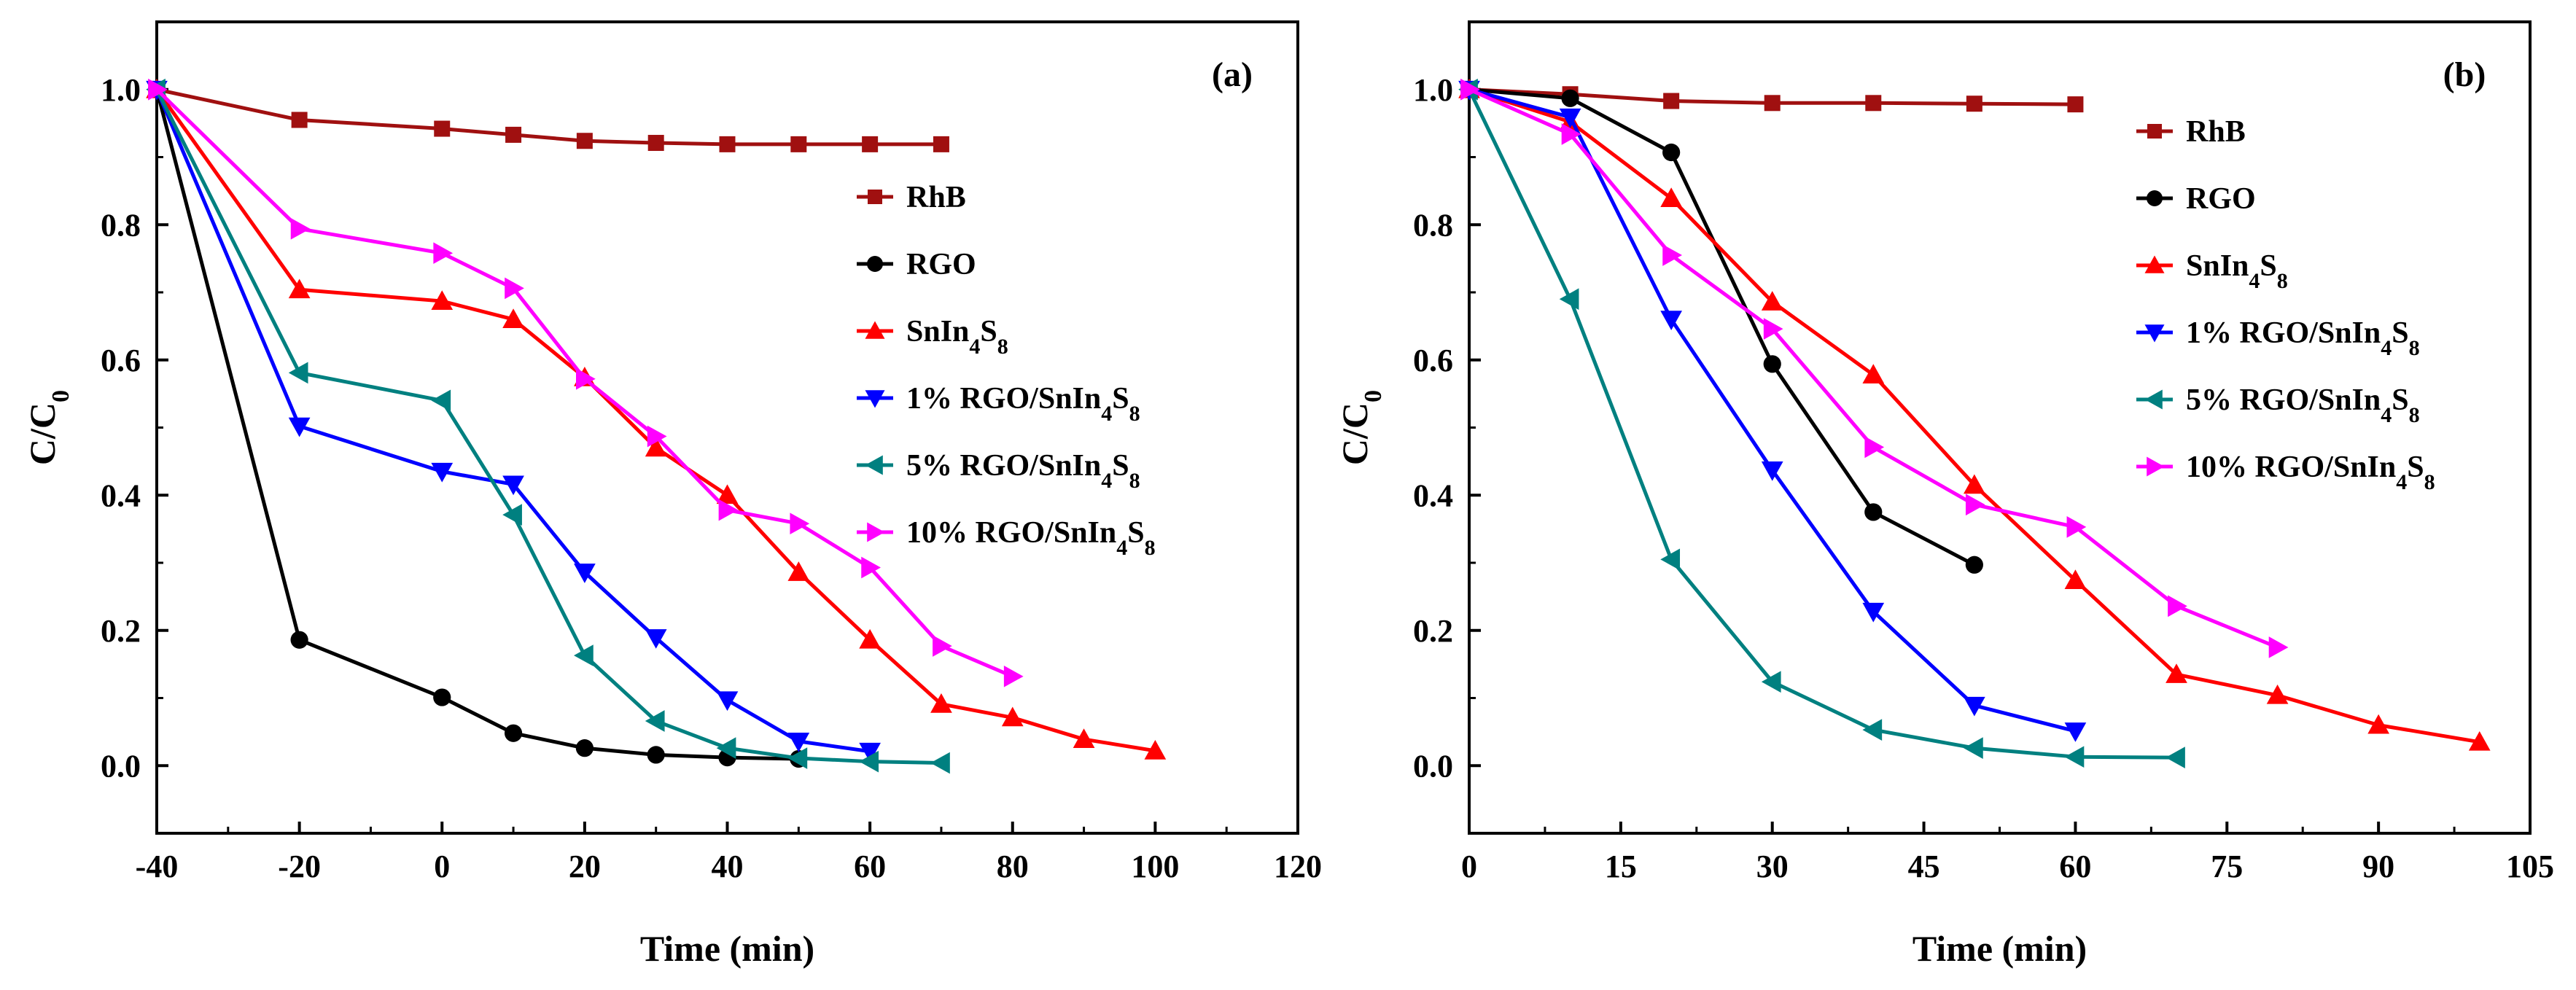  I want to click on y-tick-label: 0.0, so click(1433, 766).